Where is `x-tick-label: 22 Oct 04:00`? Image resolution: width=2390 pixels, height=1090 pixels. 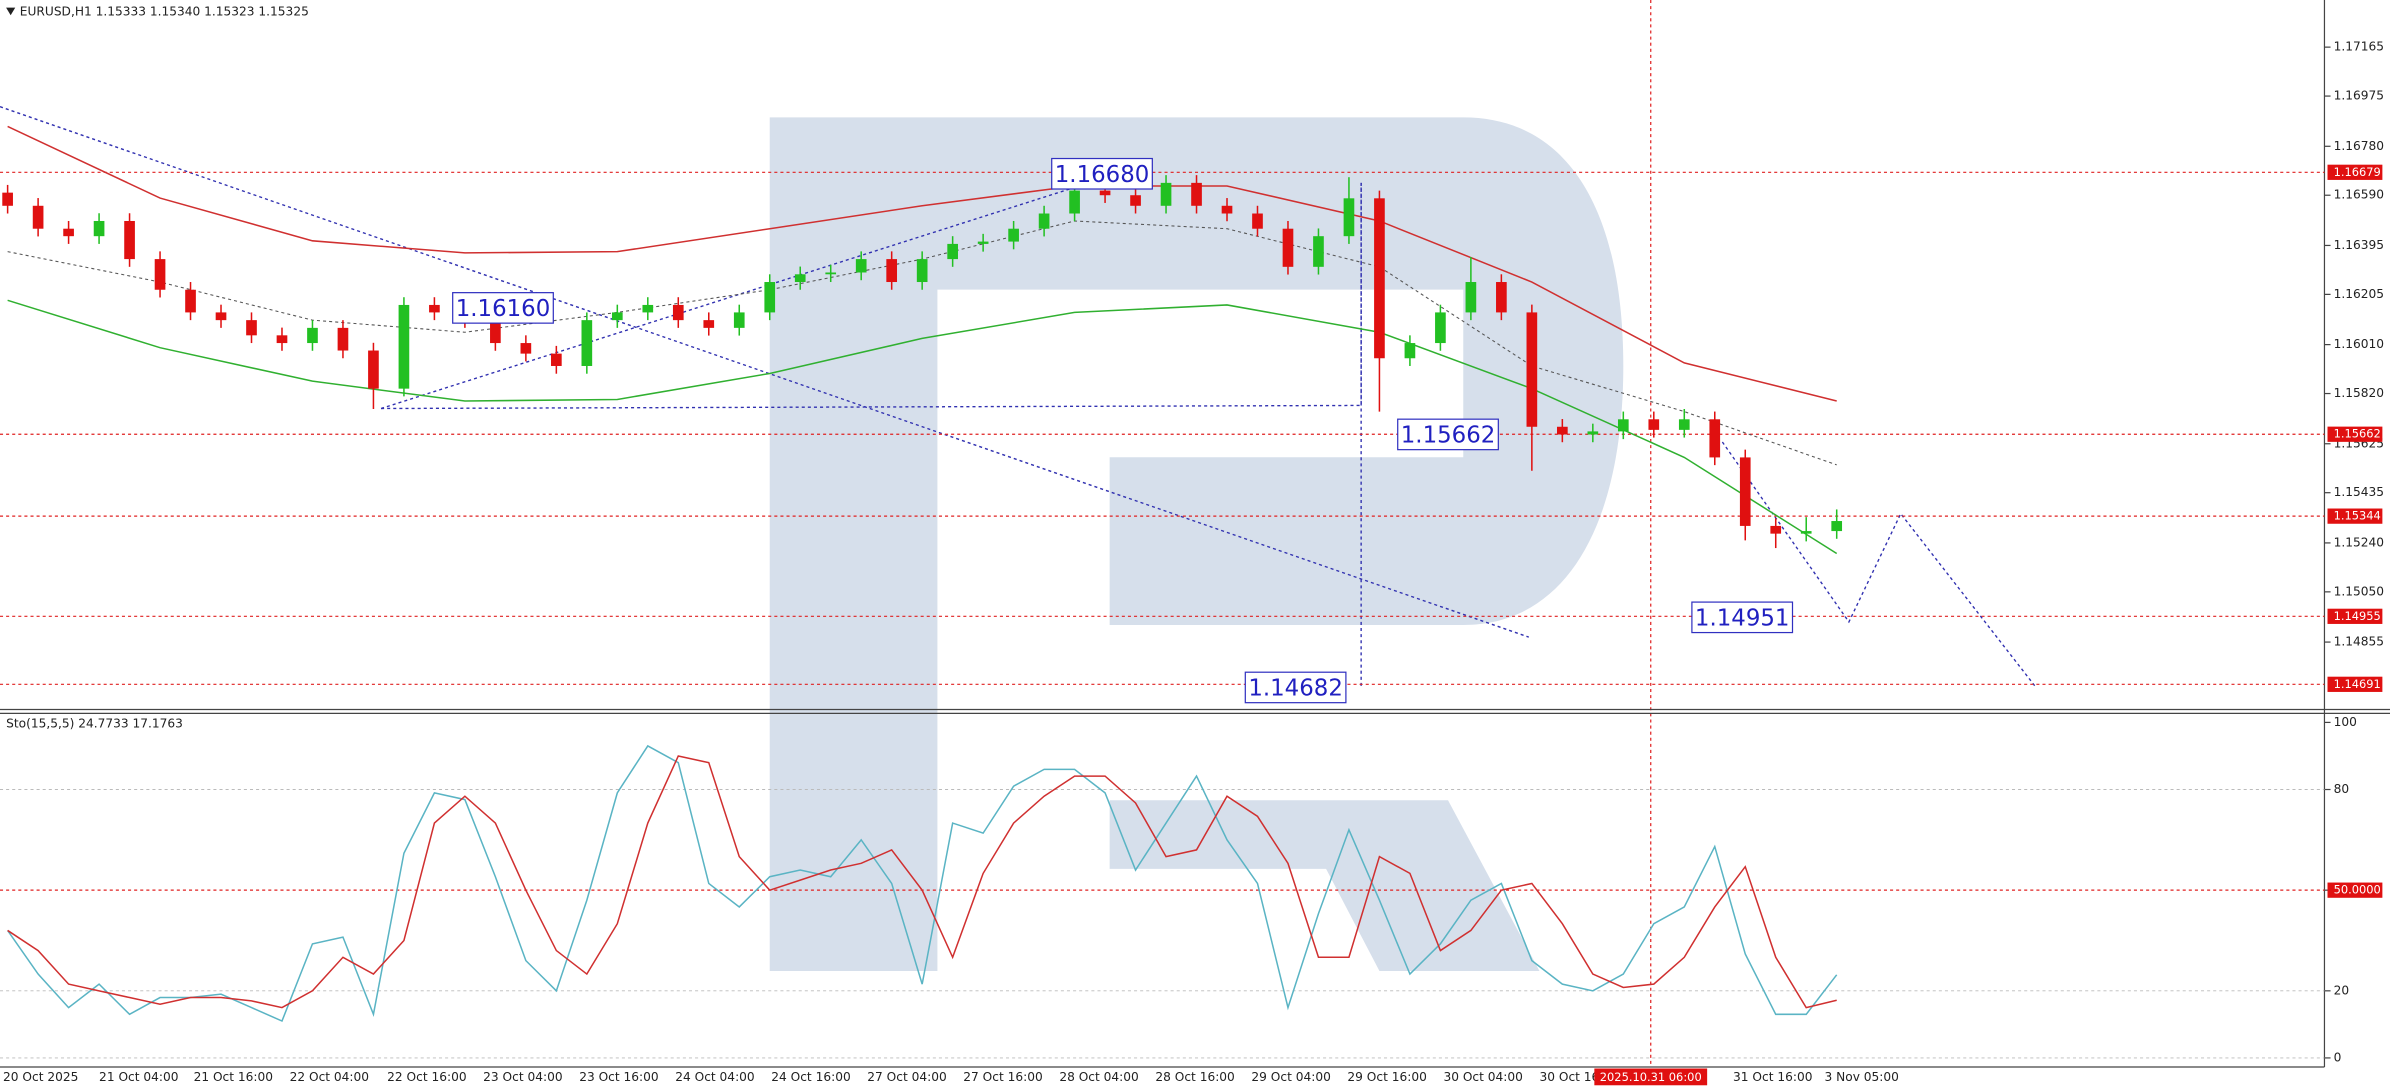
x-tick-label: 22 Oct 04:00 is located at coordinates (329, 1077).